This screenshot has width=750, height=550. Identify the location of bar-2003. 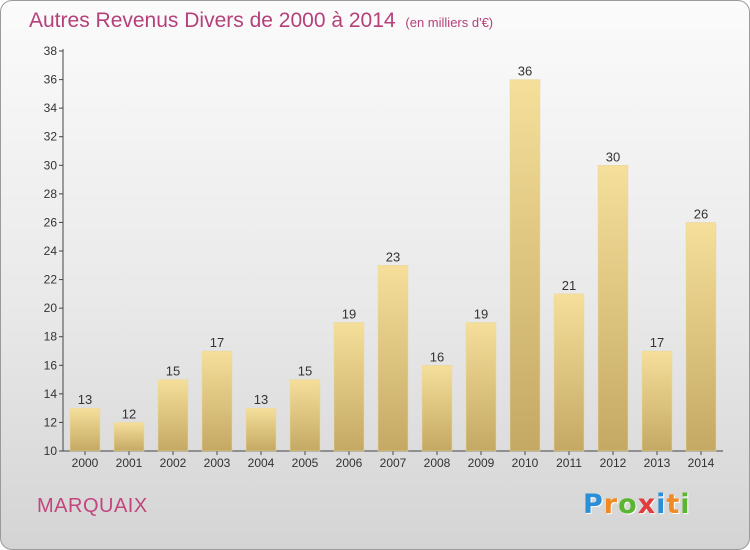
(217, 401).